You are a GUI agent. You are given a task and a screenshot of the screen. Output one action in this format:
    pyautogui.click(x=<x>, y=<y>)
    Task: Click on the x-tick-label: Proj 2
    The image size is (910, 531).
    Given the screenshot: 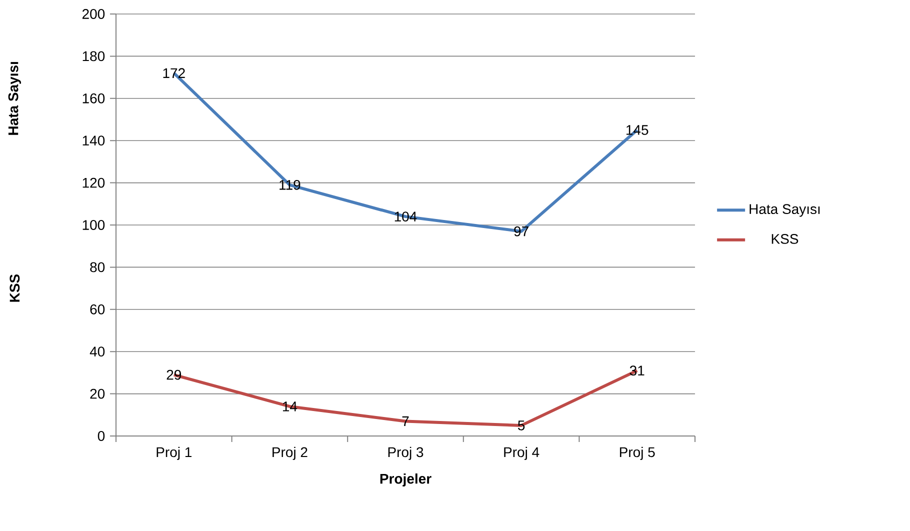 What is the action you would take?
    pyautogui.click(x=290, y=453)
    